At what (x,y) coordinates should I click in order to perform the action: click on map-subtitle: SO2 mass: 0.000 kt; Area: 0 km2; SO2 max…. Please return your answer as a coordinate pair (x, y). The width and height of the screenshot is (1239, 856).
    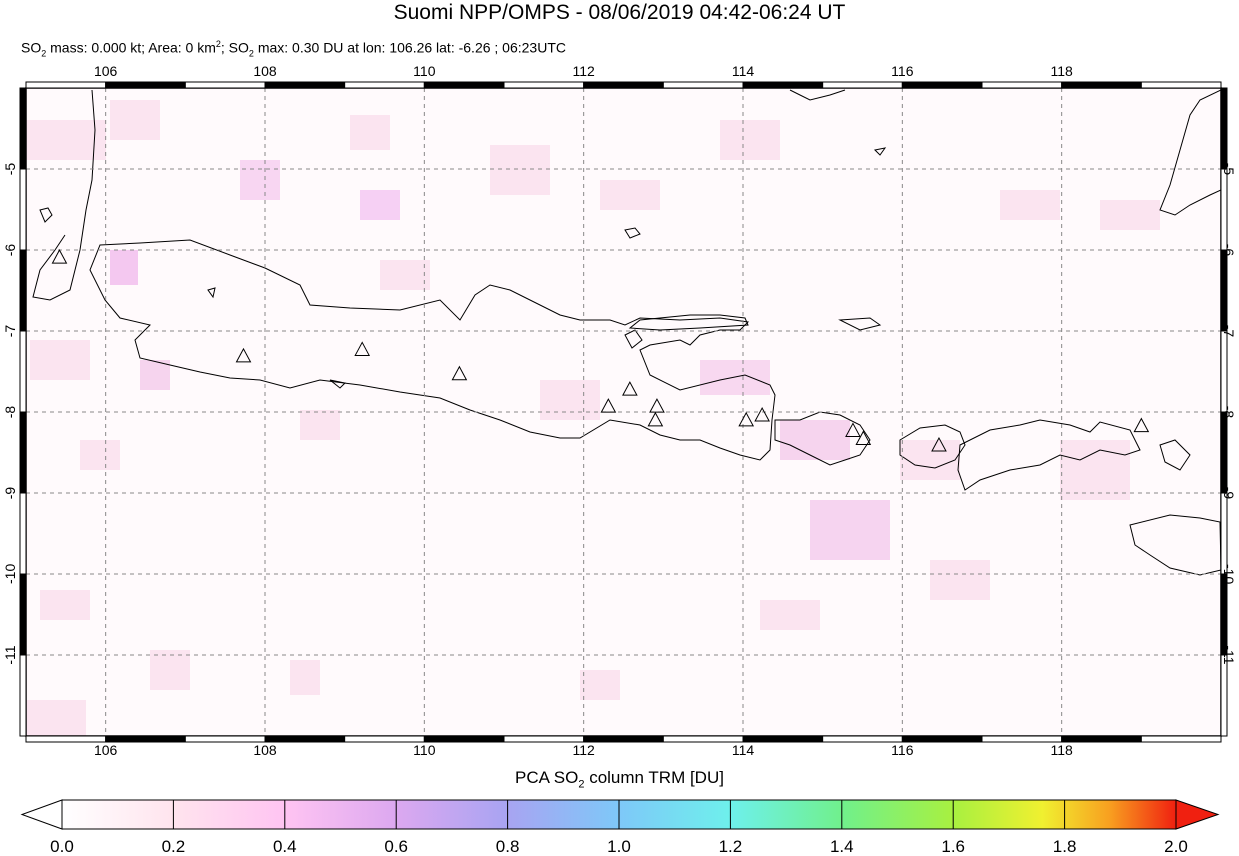
    Looking at the image, I should click on (293, 49).